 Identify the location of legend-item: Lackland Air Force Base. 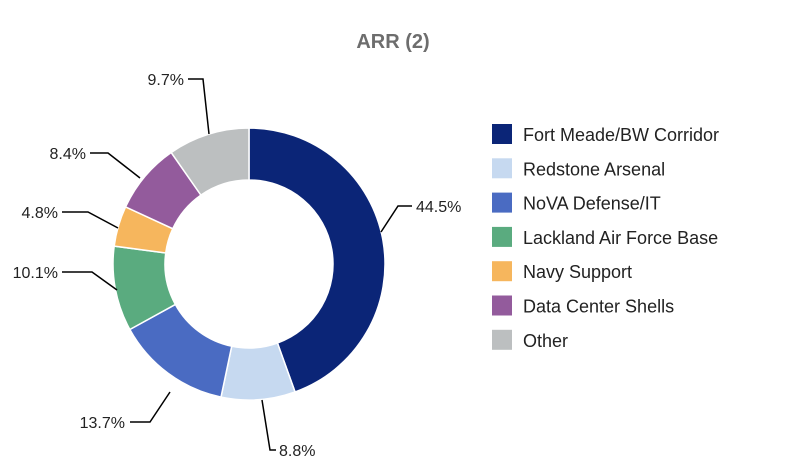
(605, 237).